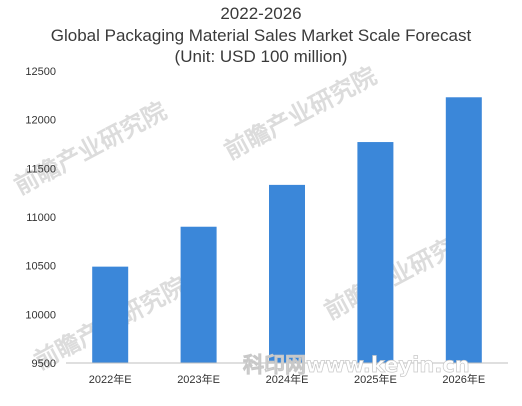 The height and width of the screenshot is (406, 522). Describe the element at coordinates (40, 121) in the screenshot. I see `y-tick-label: 12000` at that location.